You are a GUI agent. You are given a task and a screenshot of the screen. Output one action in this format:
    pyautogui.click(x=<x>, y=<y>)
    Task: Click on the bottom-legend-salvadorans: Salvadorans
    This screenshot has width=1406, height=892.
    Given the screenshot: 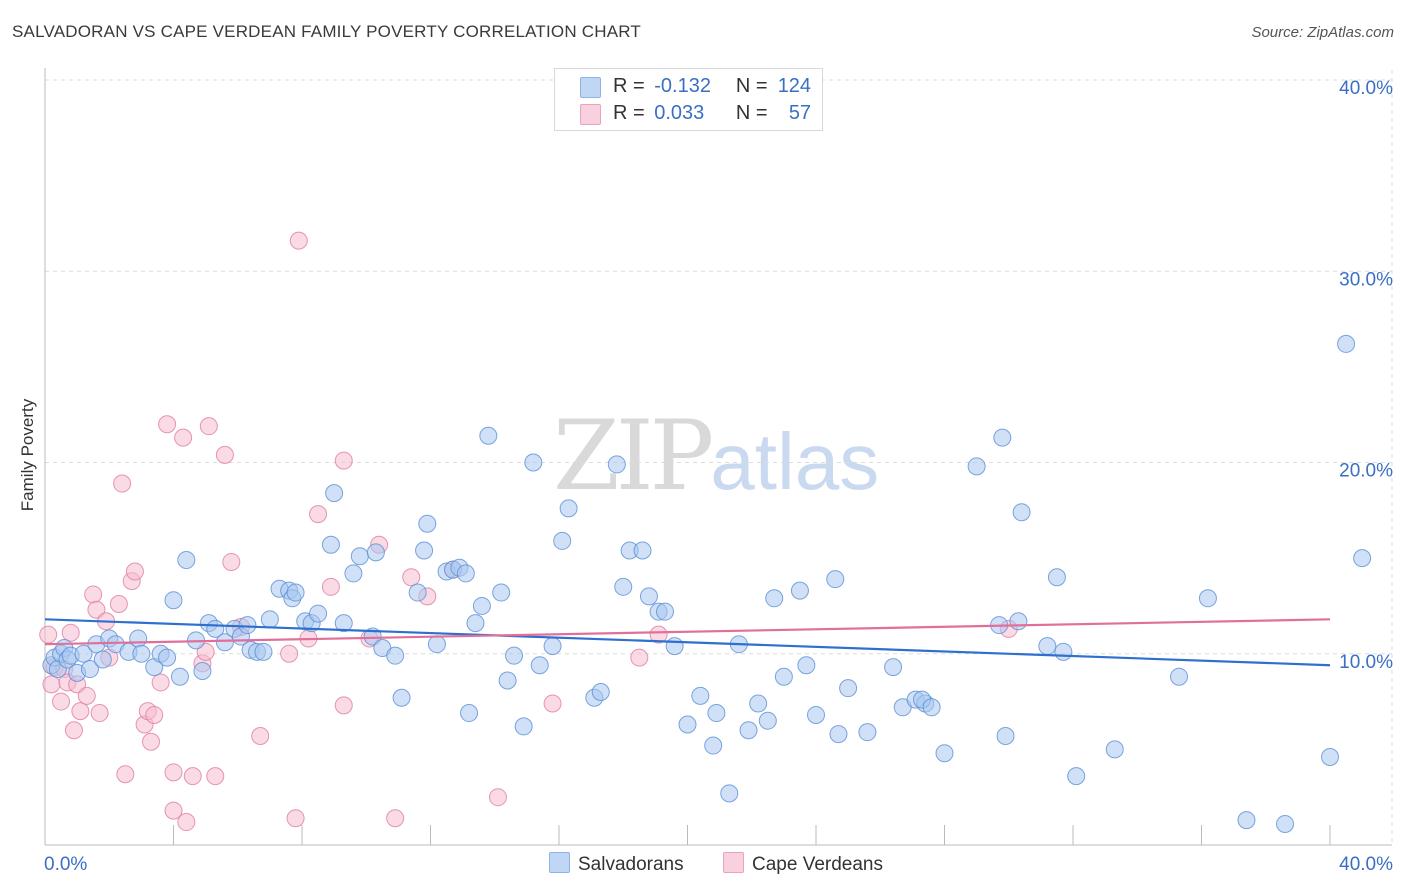 What is the action you would take?
    pyautogui.click(x=616, y=864)
    